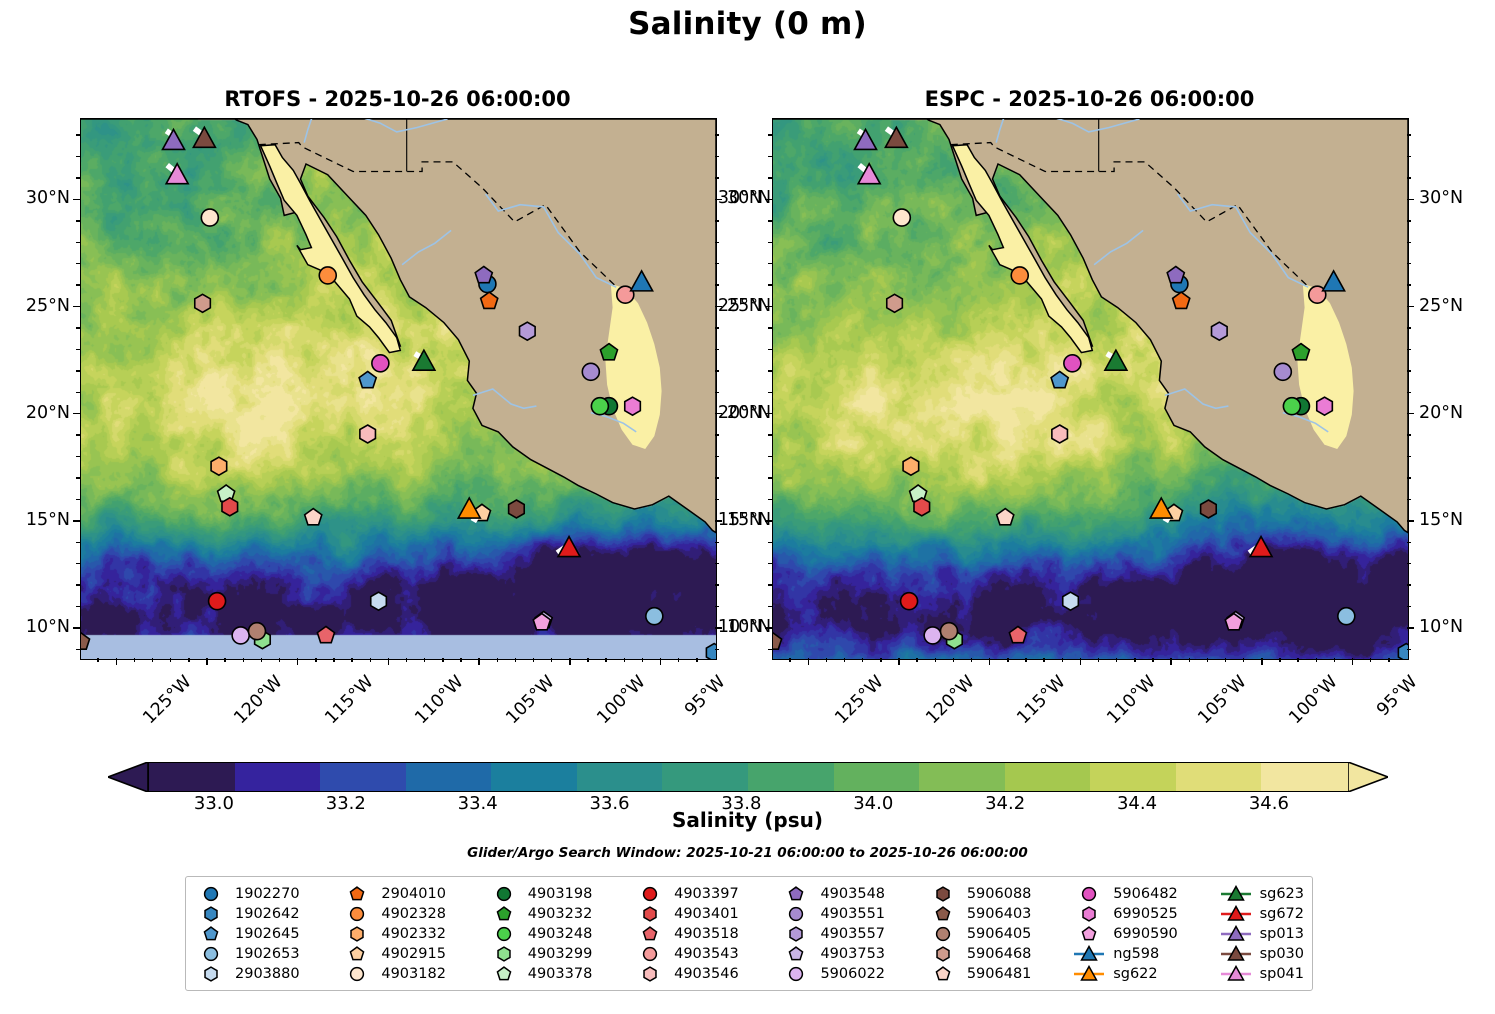 This screenshot has width=1495, height=1014. What do you see at coordinates (413, 914) in the screenshot?
I see `legend-item-4902328: 4902328` at bounding box center [413, 914].